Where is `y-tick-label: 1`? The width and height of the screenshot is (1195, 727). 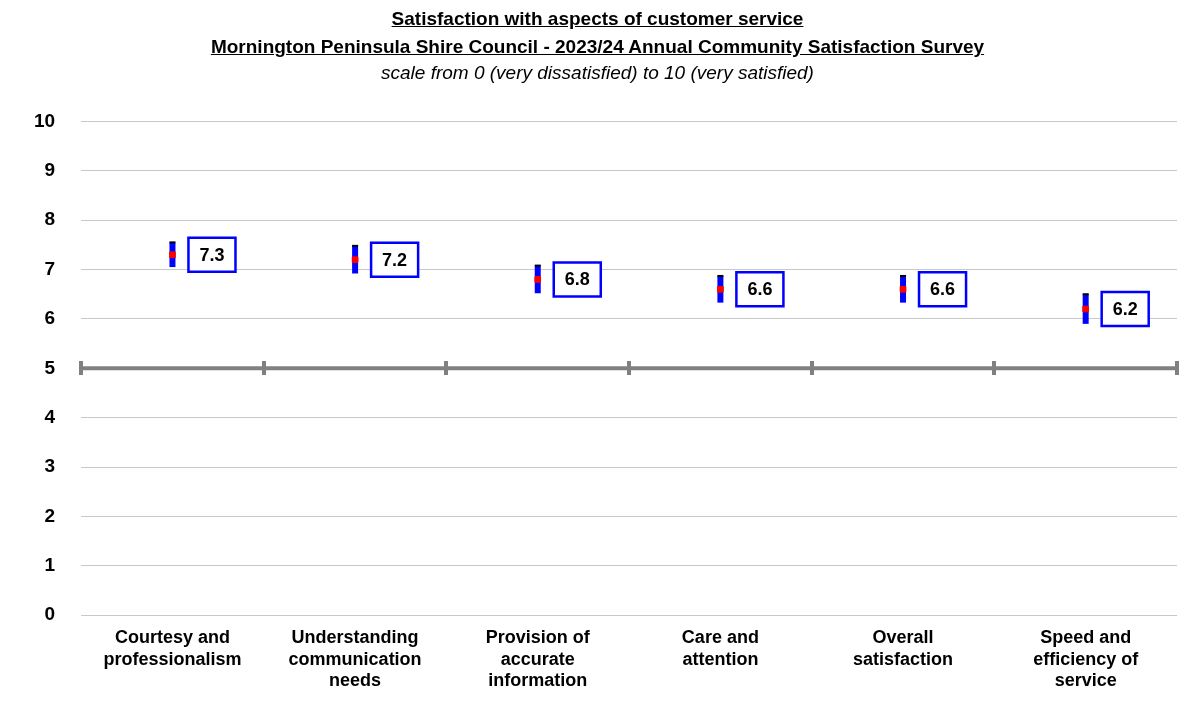
y-tick-label: 1 is located at coordinates (50, 565).